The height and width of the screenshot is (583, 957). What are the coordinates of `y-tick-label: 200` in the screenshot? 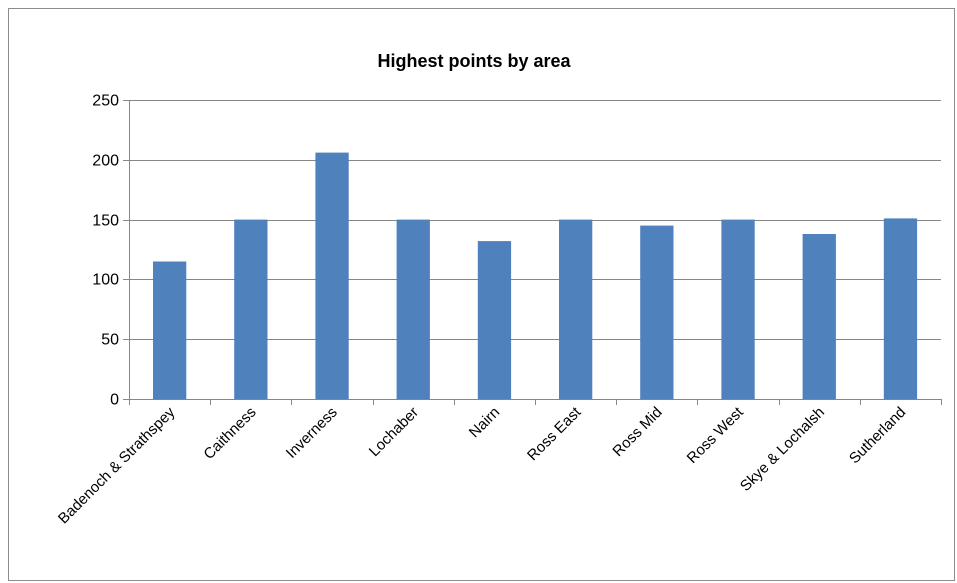 It's located at (105, 161).